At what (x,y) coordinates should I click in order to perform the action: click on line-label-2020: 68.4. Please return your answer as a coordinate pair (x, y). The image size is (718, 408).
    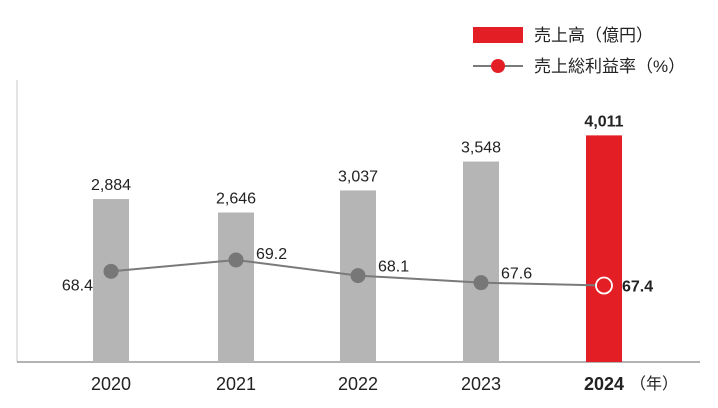
    Looking at the image, I should click on (77, 285).